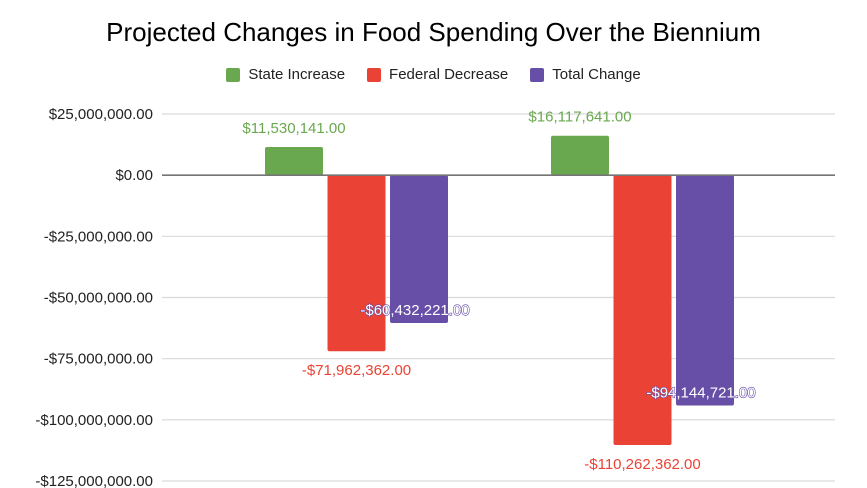 The image size is (867, 488). What do you see at coordinates (700, 393) in the screenshot?
I see `data-label-total-change: -$94,144,721.00` at bounding box center [700, 393].